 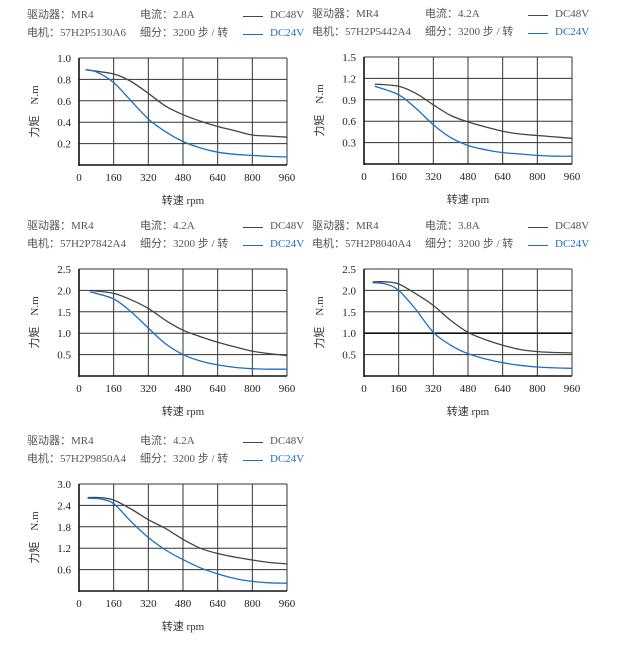 I want to click on motor-label: 电机：57H2P8040A4, so click(x=362, y=244).